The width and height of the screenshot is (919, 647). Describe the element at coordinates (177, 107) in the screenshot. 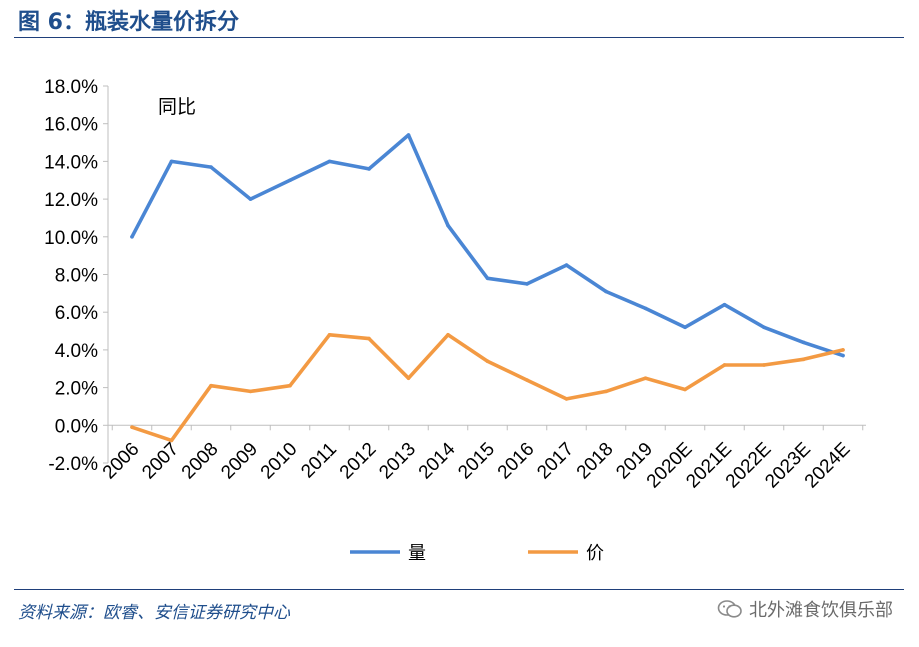

I see `chart-annotation: 同比` at that location.